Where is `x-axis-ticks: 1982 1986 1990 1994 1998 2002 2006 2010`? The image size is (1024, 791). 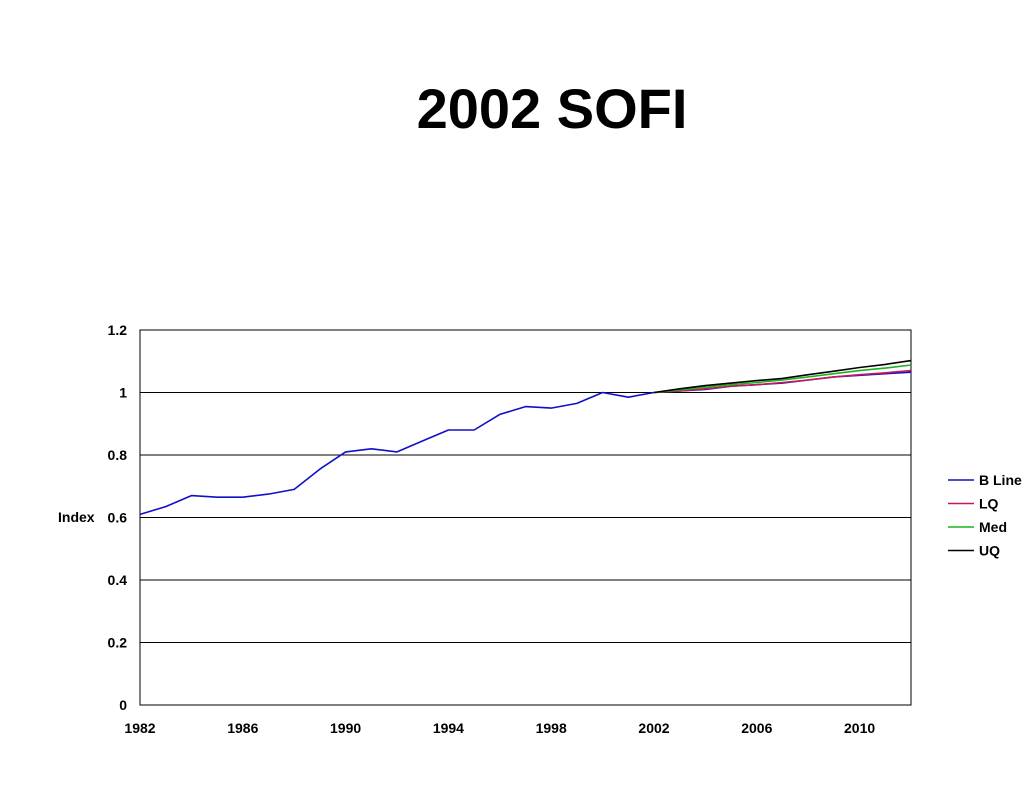
x-axis-ticks: 1982 1986 1990 1994 1998 2002 2006 2010 is located at coordinates (499, 728).